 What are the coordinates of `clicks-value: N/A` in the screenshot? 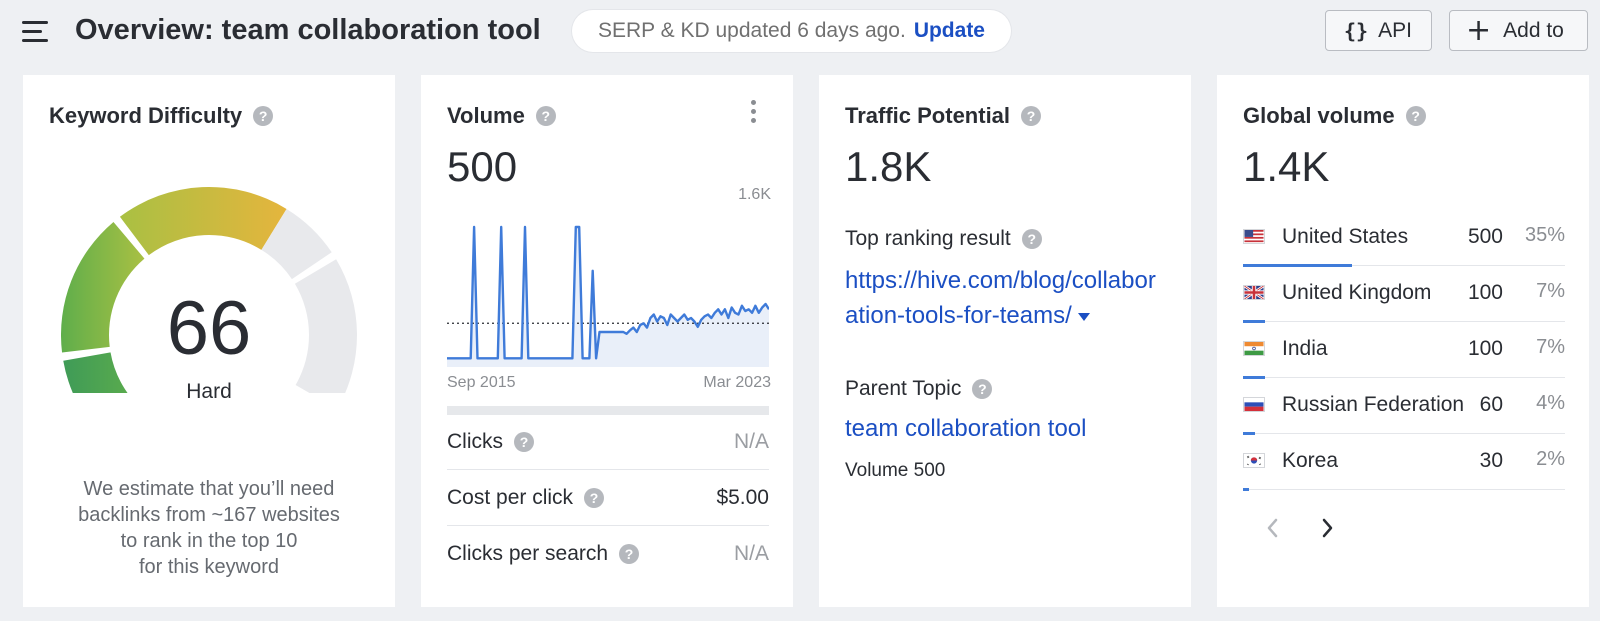 It's located at (751, 441).